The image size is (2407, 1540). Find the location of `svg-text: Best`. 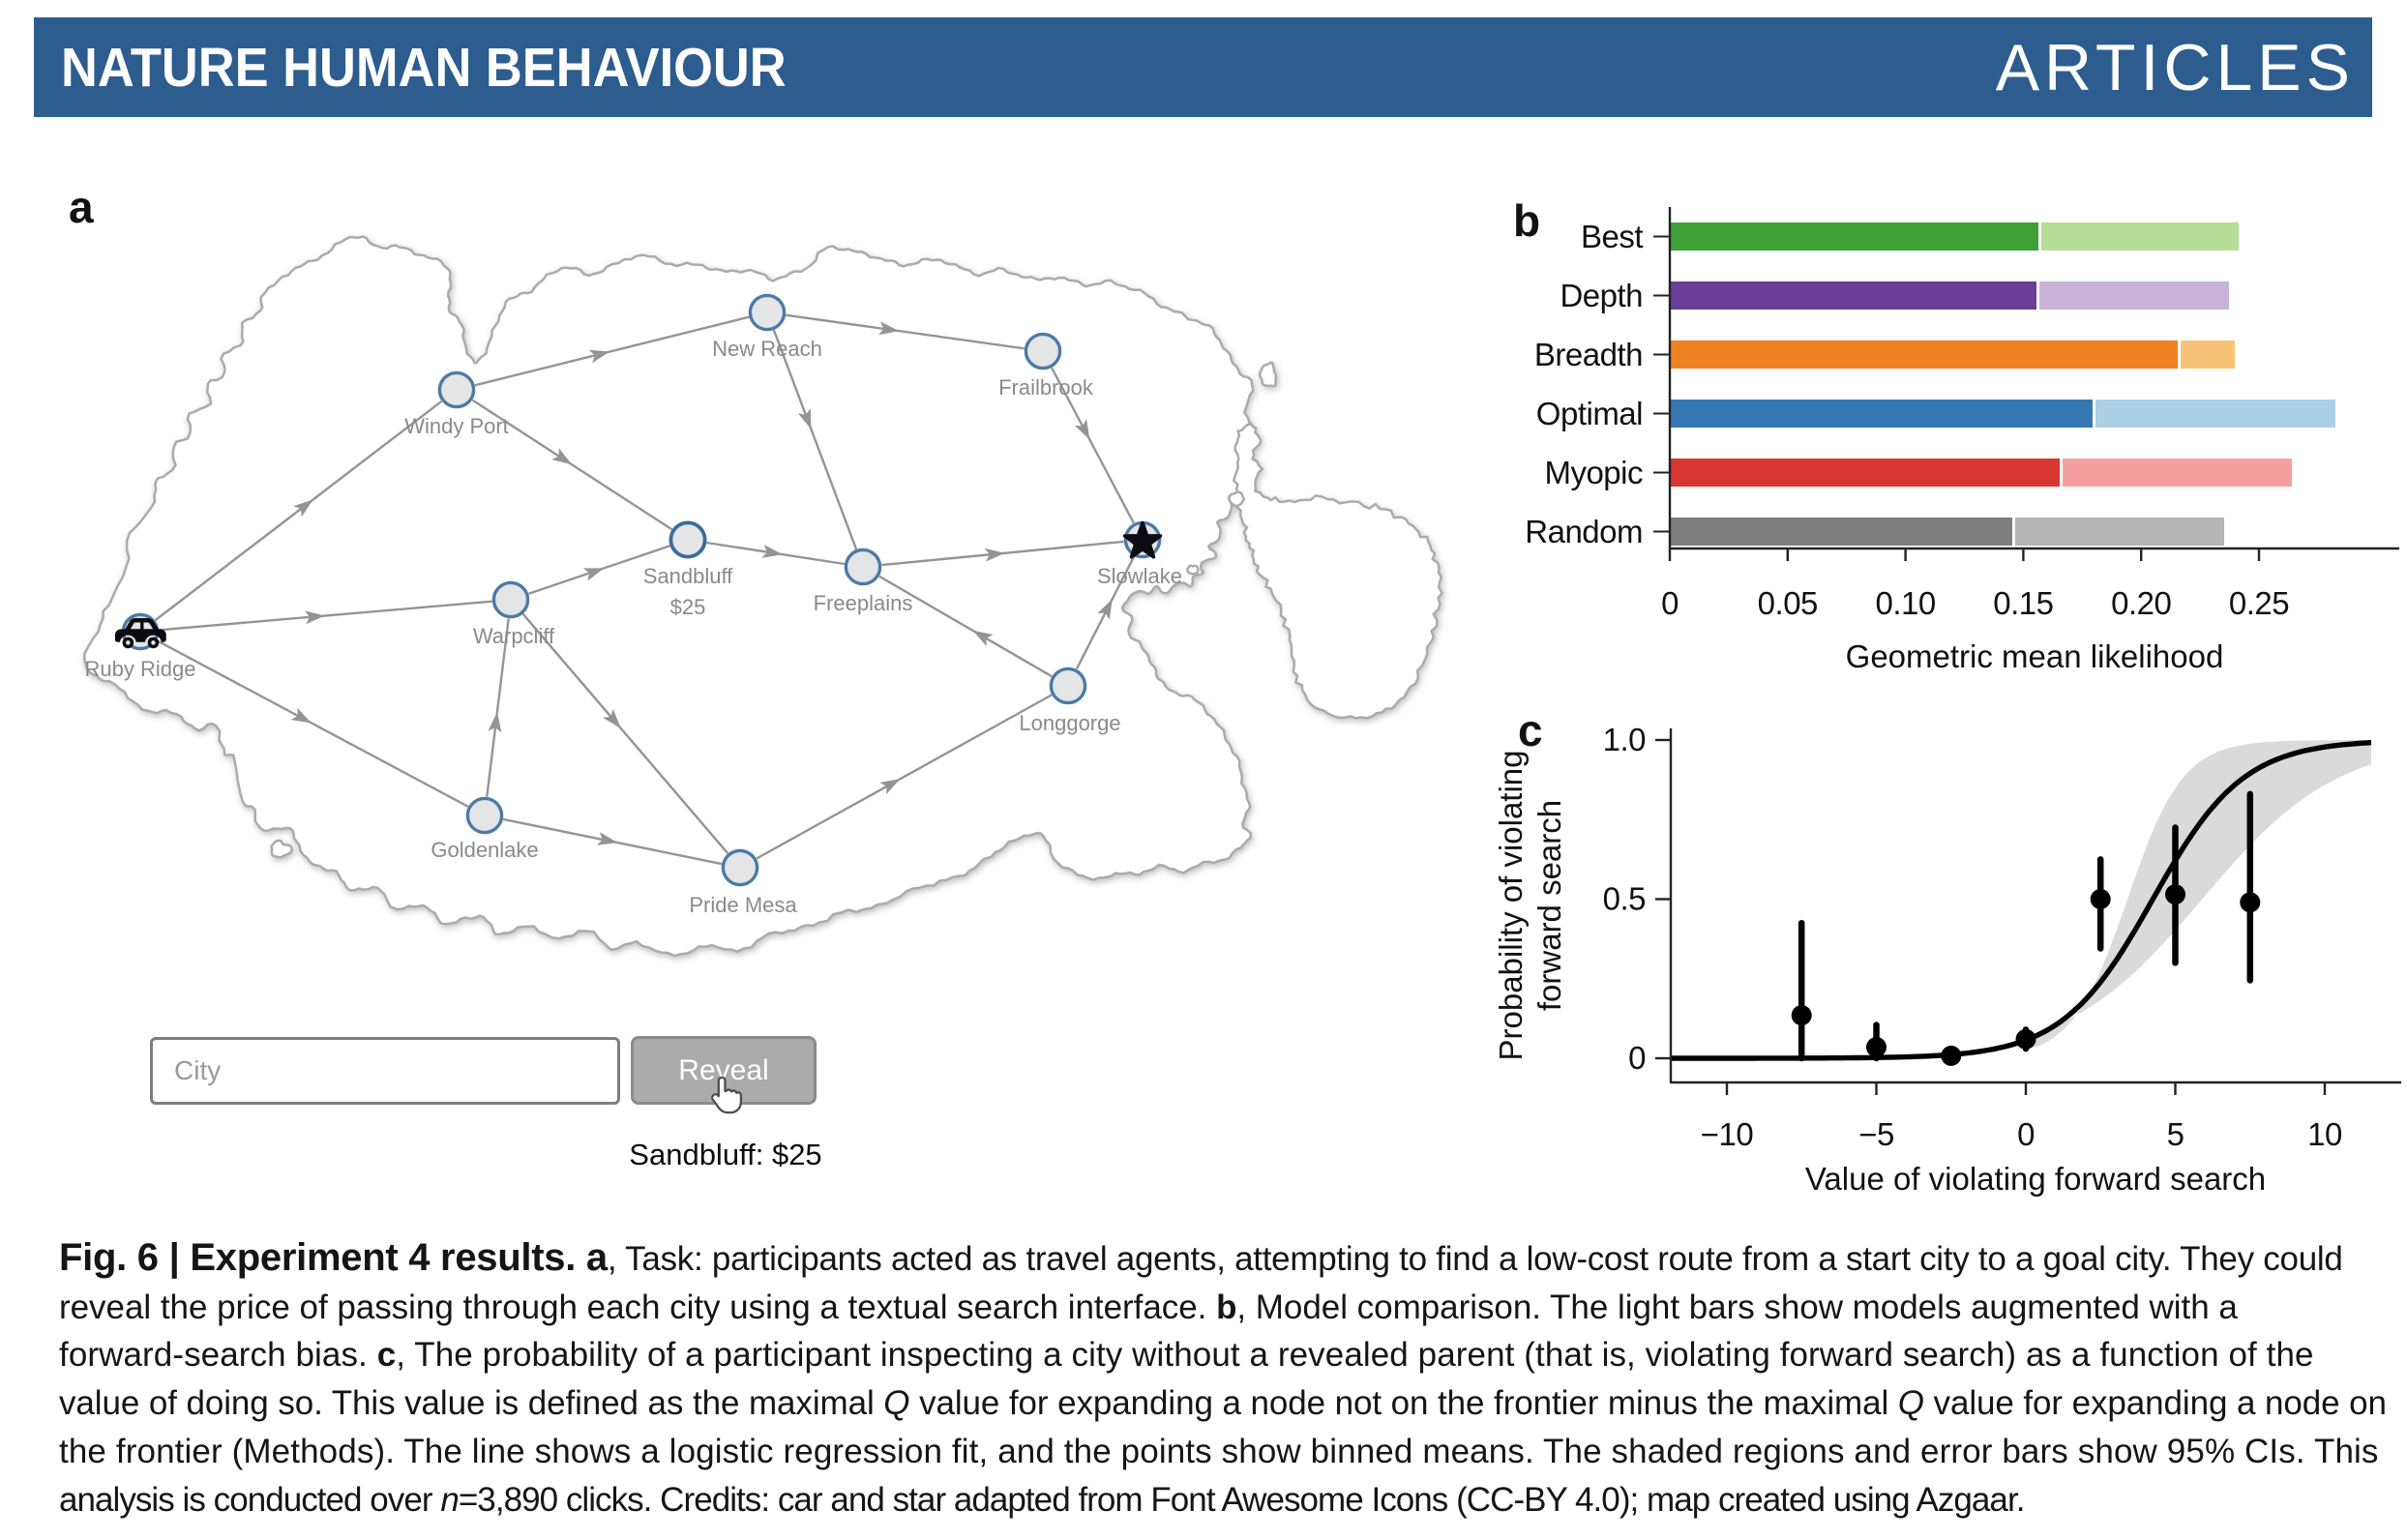

svg-text: Best is located at coordinates (1612, 236).